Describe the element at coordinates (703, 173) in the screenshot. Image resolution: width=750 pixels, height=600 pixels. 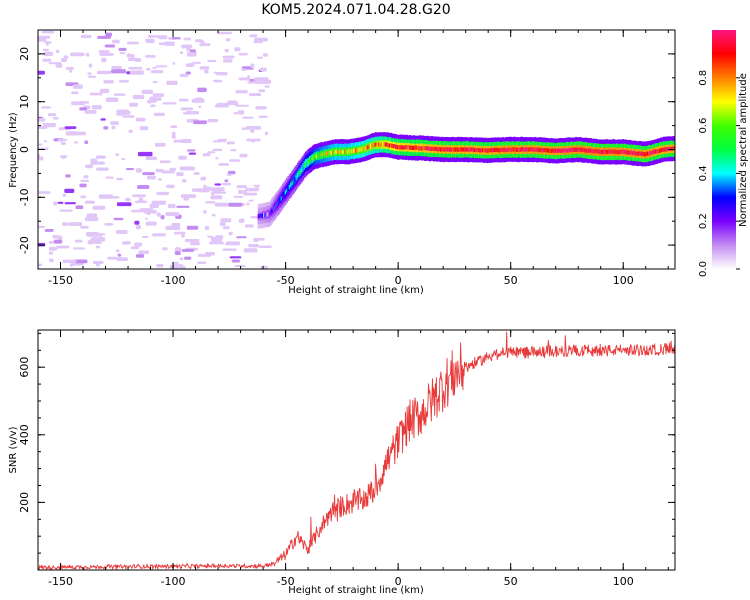
I see `colorbar-tick-label: 0.4` at that location.